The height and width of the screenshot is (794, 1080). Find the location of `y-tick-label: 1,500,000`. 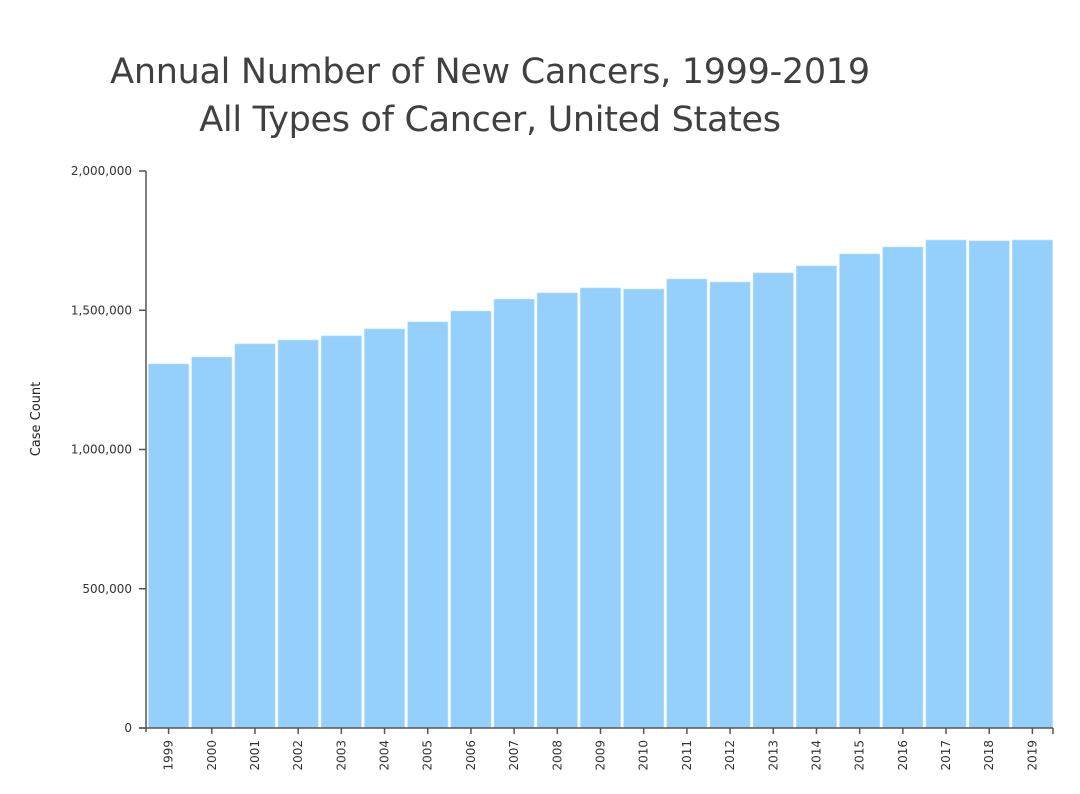

y-tick-label: 1,500,000 is located at coordinates (101, 310).